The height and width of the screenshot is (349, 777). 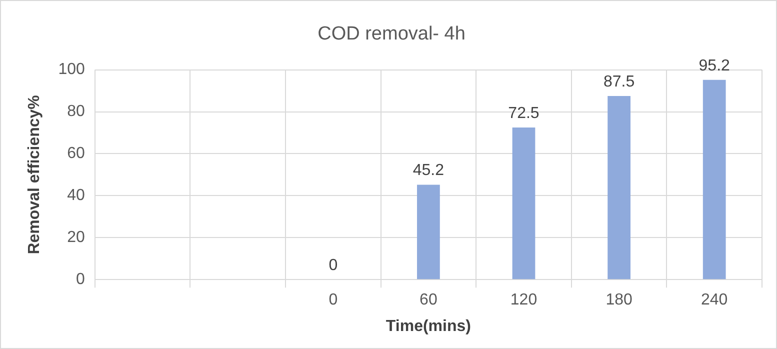 I want to click on data-label: 45.2, so click(x=428, y=171).